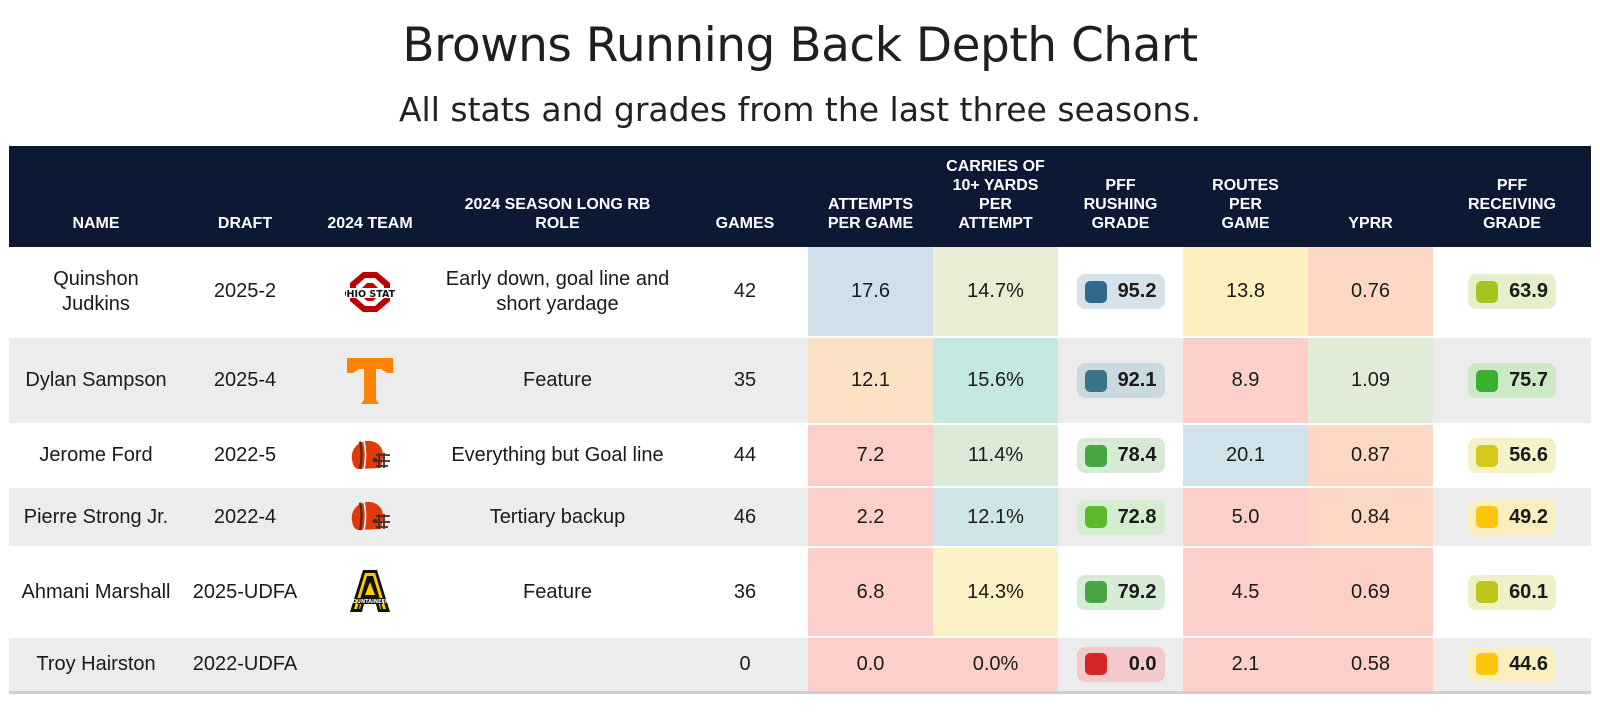  Describe the element at coordinates (870, 381) in the screenshot. I see `attempts-cell: 12.1` at that location.